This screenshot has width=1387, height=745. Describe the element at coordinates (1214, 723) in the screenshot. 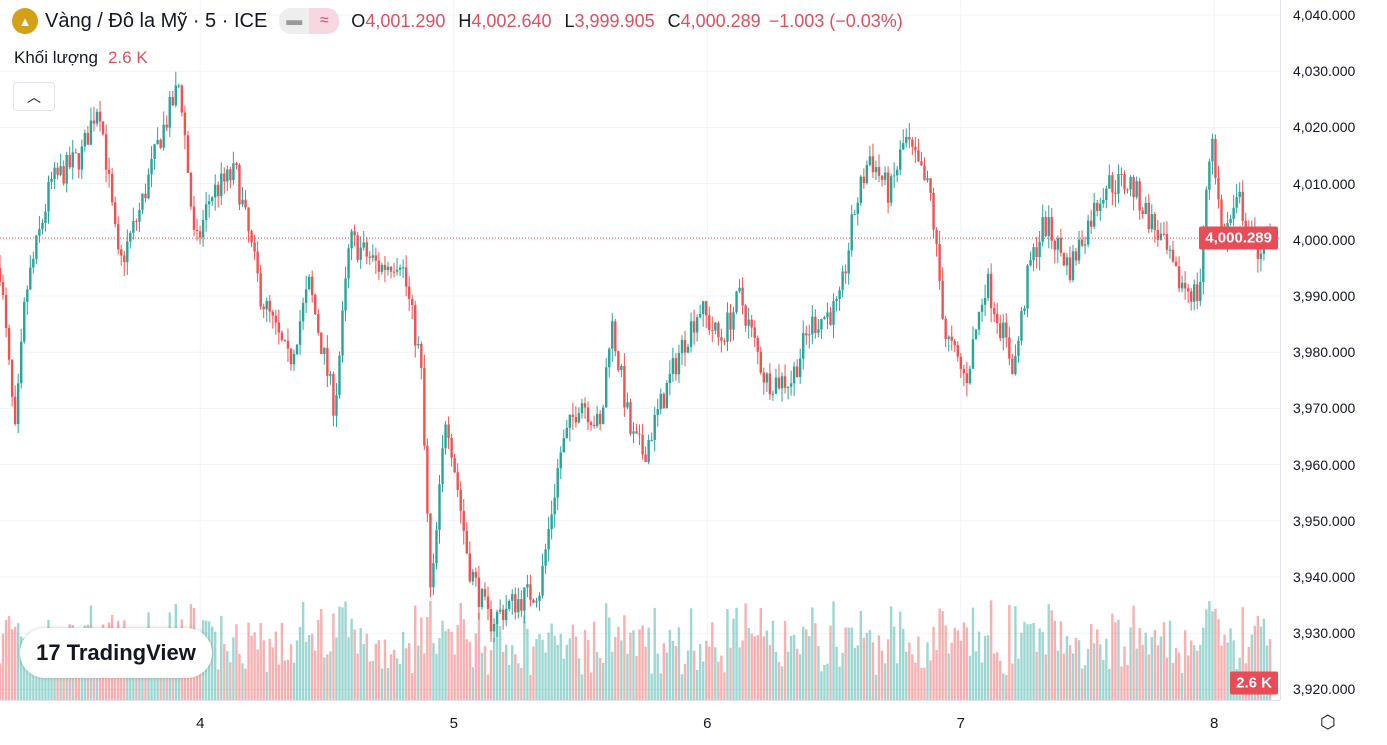

I see `time-tick: 8` at that location.